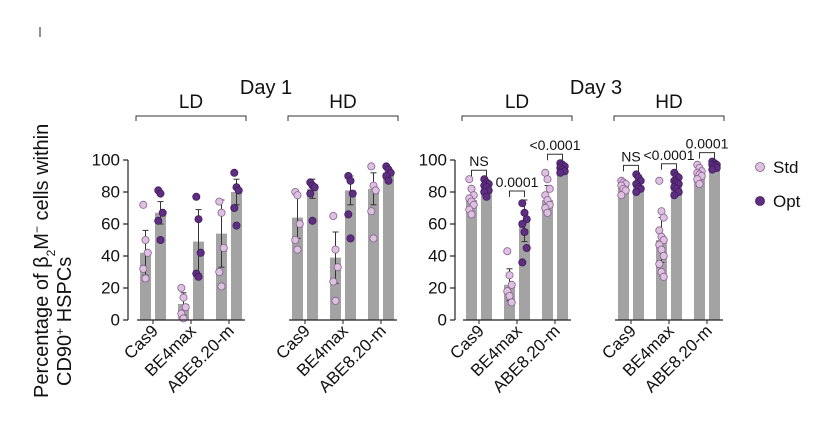 The width and height of the screenshot is (823, 427). Describe the element at coordinates (555, 145) in the screenshot. I see `significance-label: <0.0001` at that location.